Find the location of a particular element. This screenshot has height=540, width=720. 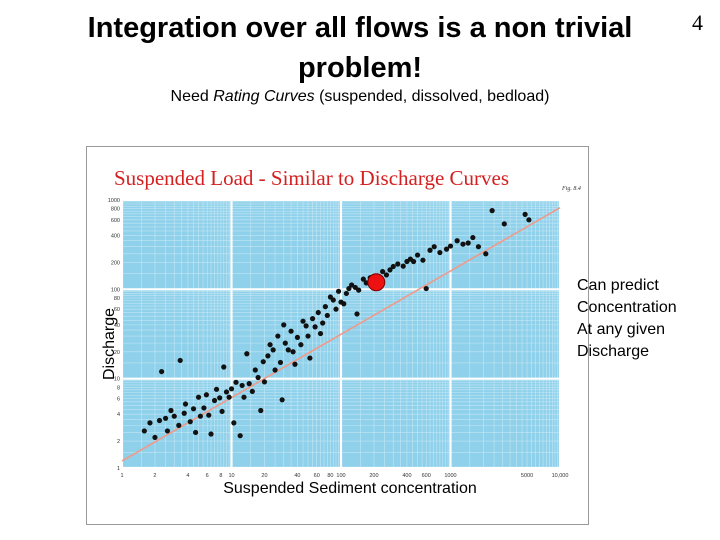

subtitle-italic: Rating Curves is located at coordinates (264, 96).